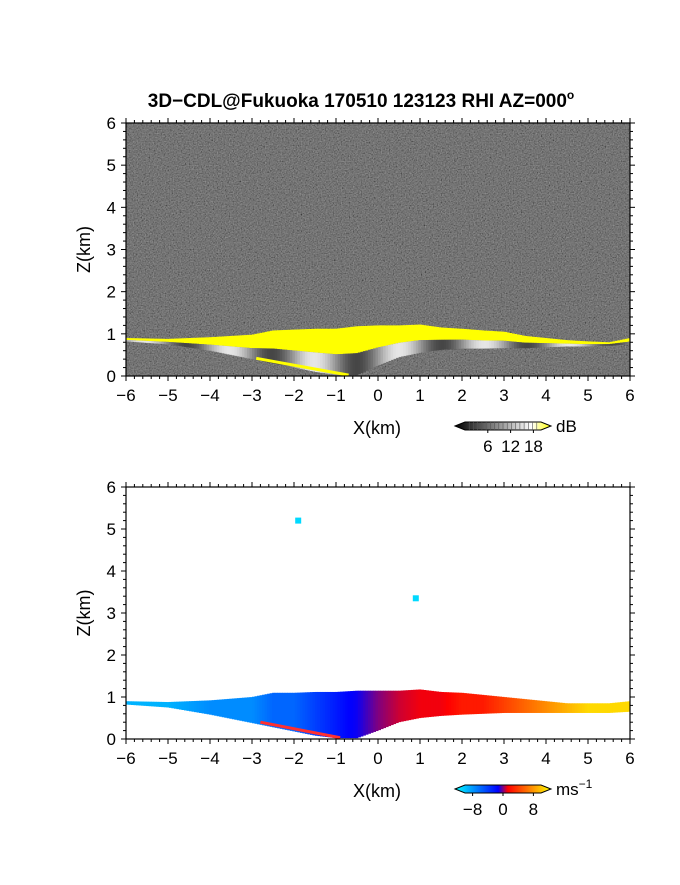 Image resolution: width=680 pixels, height=885 pixels. Describe the element at coordinates (378, 350) in the screenshot. I see `echo-layer` at that location.